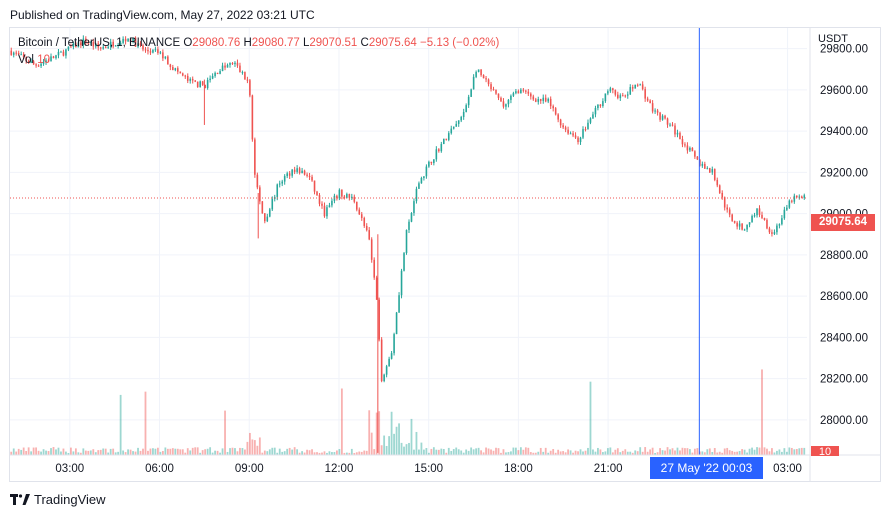  Describe the element at coordinates (43, 60) in the screenshot. I see `vol-value: 10` at that location.